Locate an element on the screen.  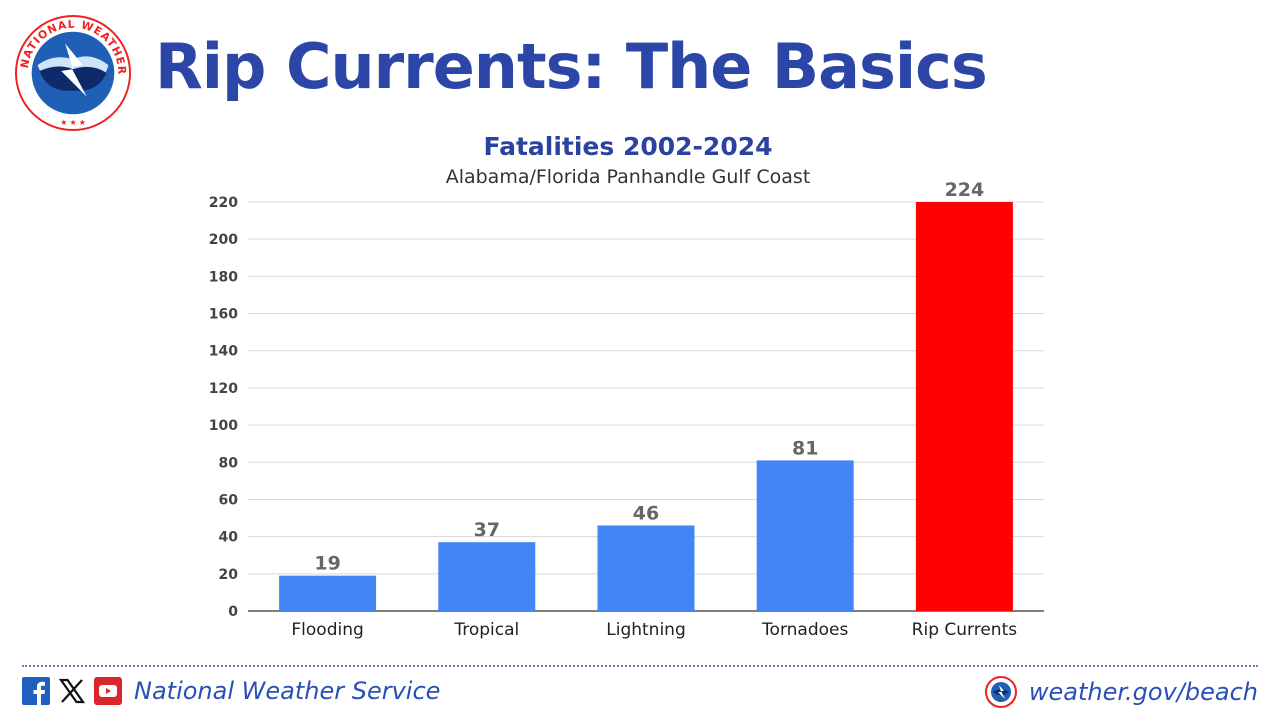
facebook-icon is located at coordinates (36, 691).